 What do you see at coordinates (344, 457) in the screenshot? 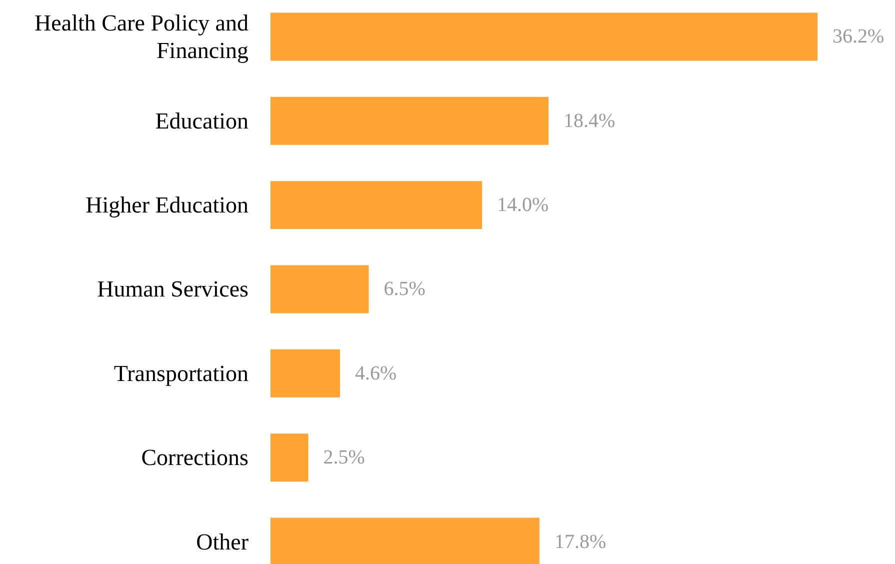
I see `data-label: 2.5%` at bounding box center [344, 457].